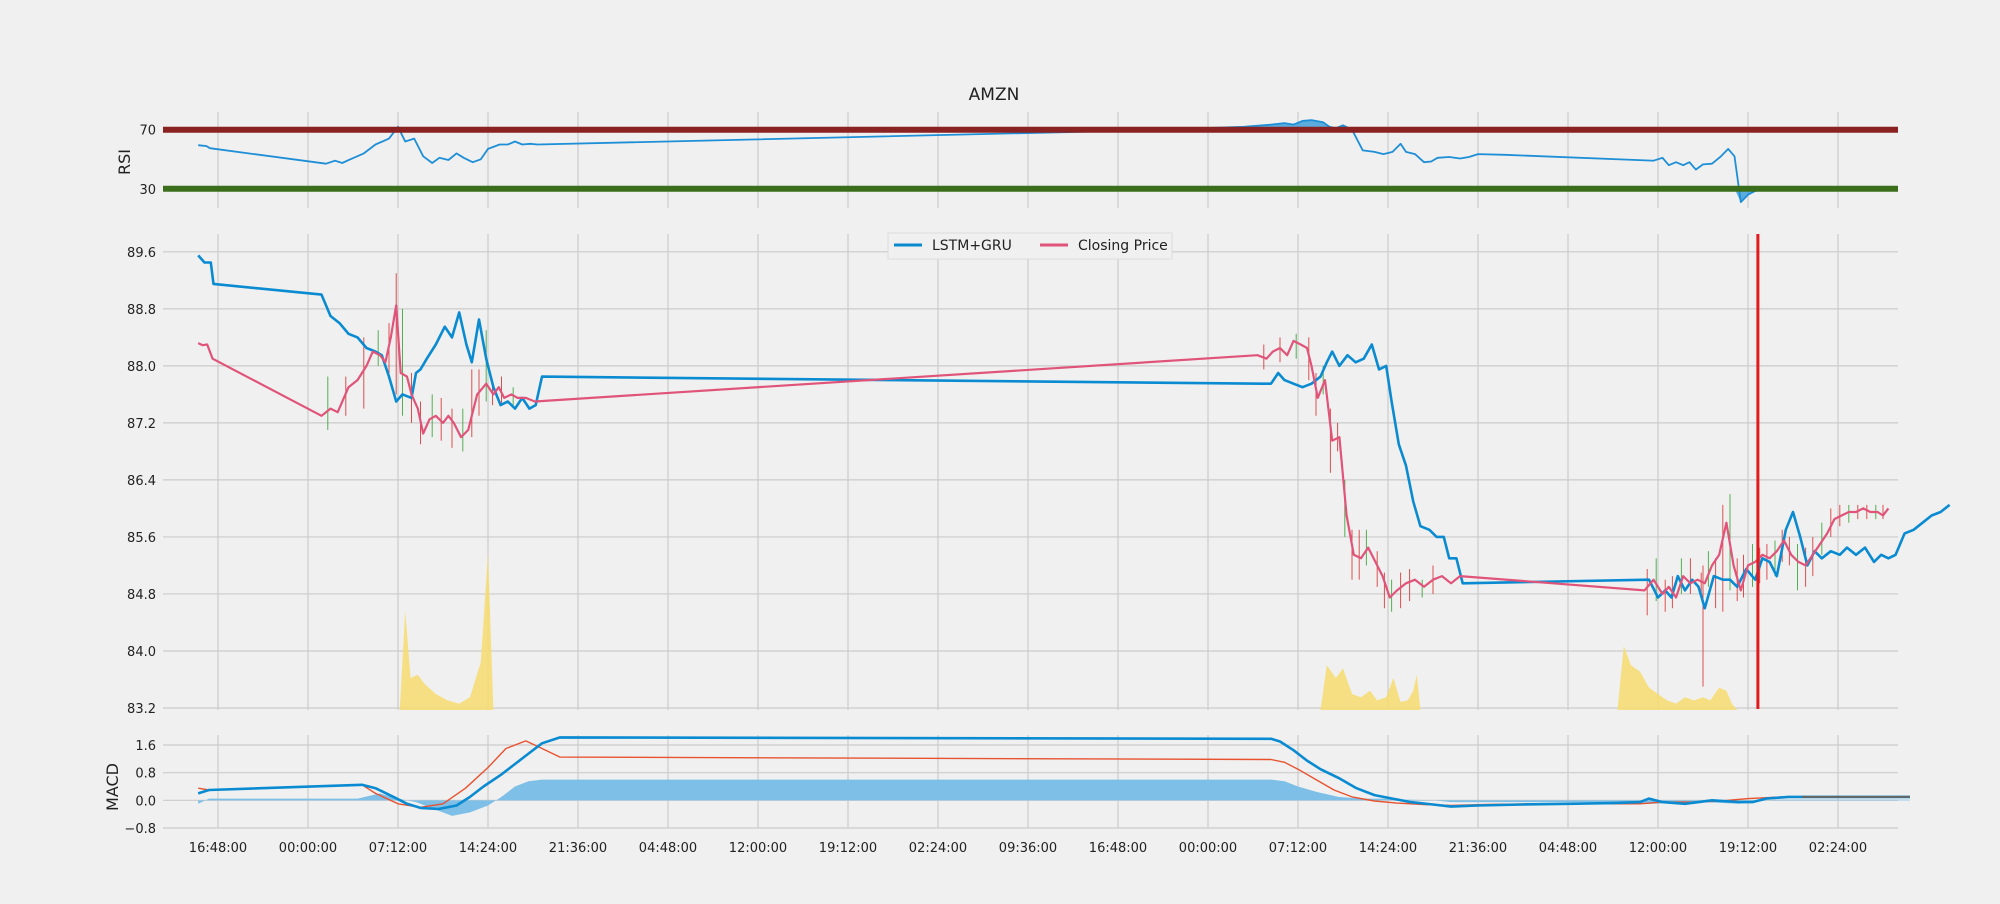 The image size is (2000, 904). I want to click on price-ytick-3: 85.6, so click(141, 538).